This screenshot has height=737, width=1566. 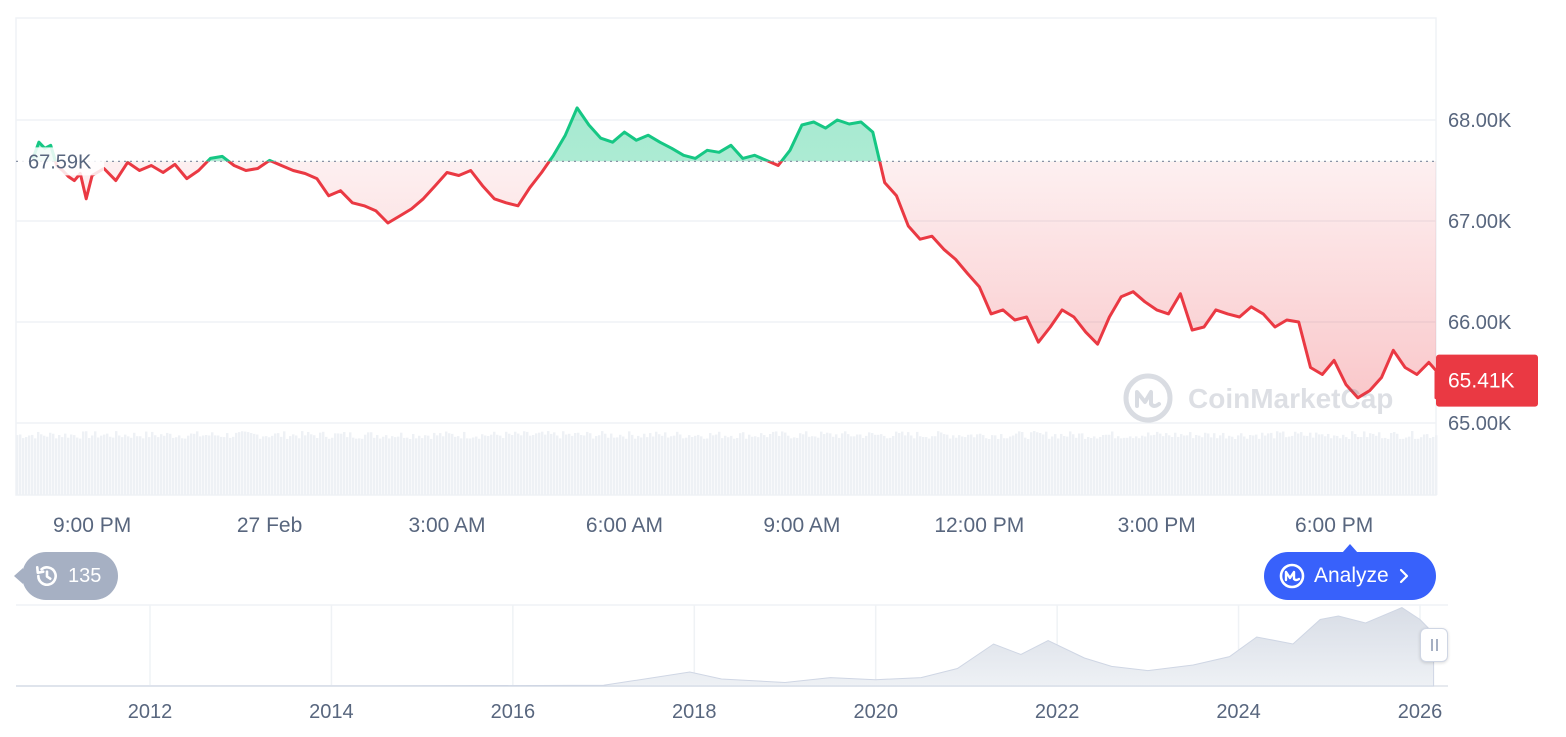 I want to click on navigator-tick-label: 2016, so click(x=513, y=712).